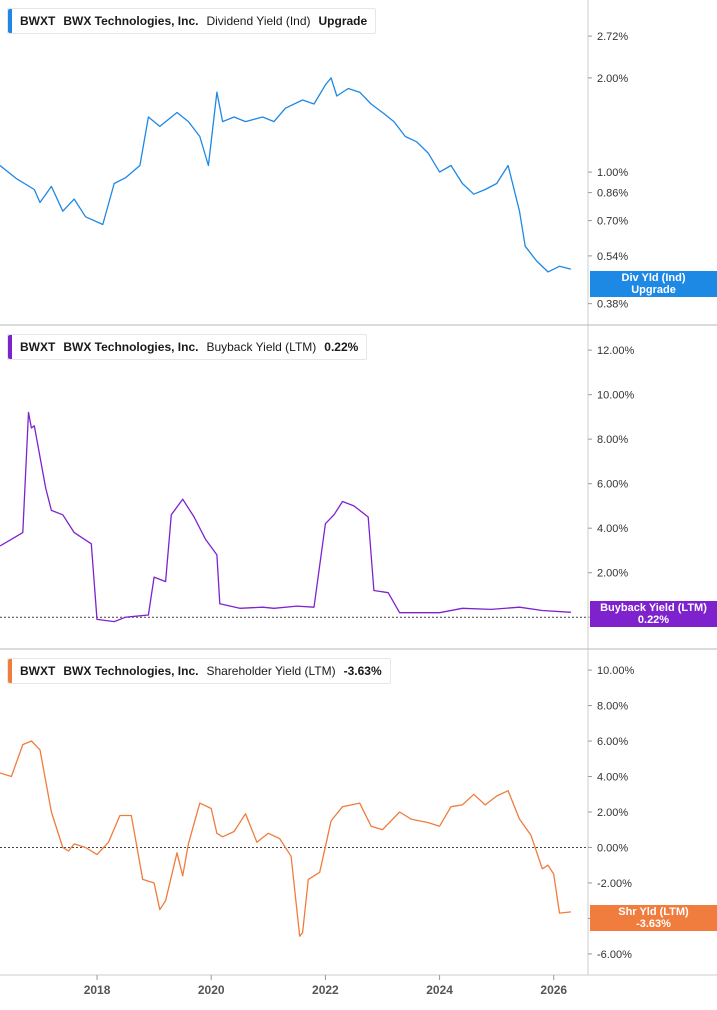 This screenshot has width=717, height=1010. Describe the element at coordinates (612, 37) in the screenshot. I see `y-tick-label: 2.72%` at that location.